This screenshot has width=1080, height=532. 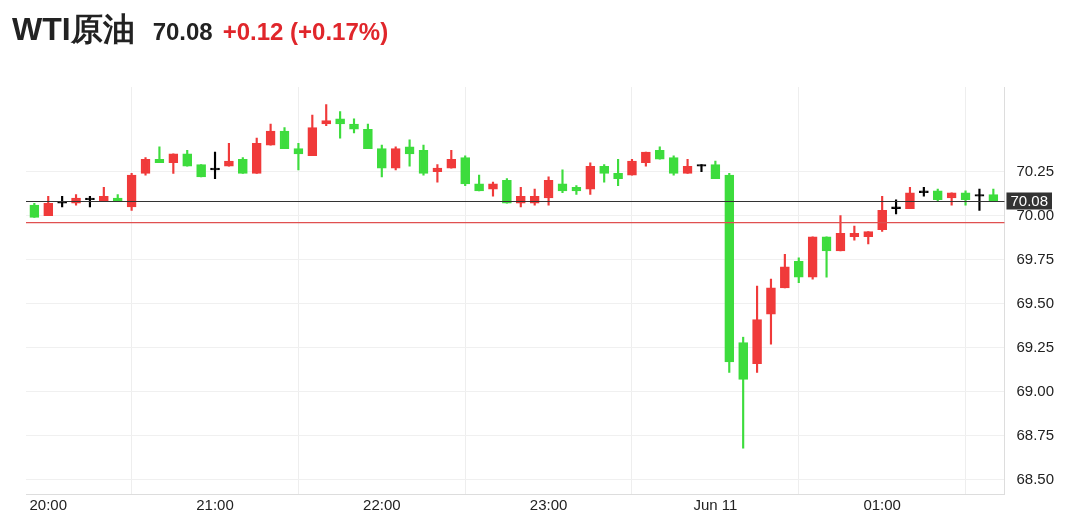 What do you see at coordinates (1035, 390) in the screenshot?
I see `y-tick-label: 69.00` at bounding box center [1035, 390].